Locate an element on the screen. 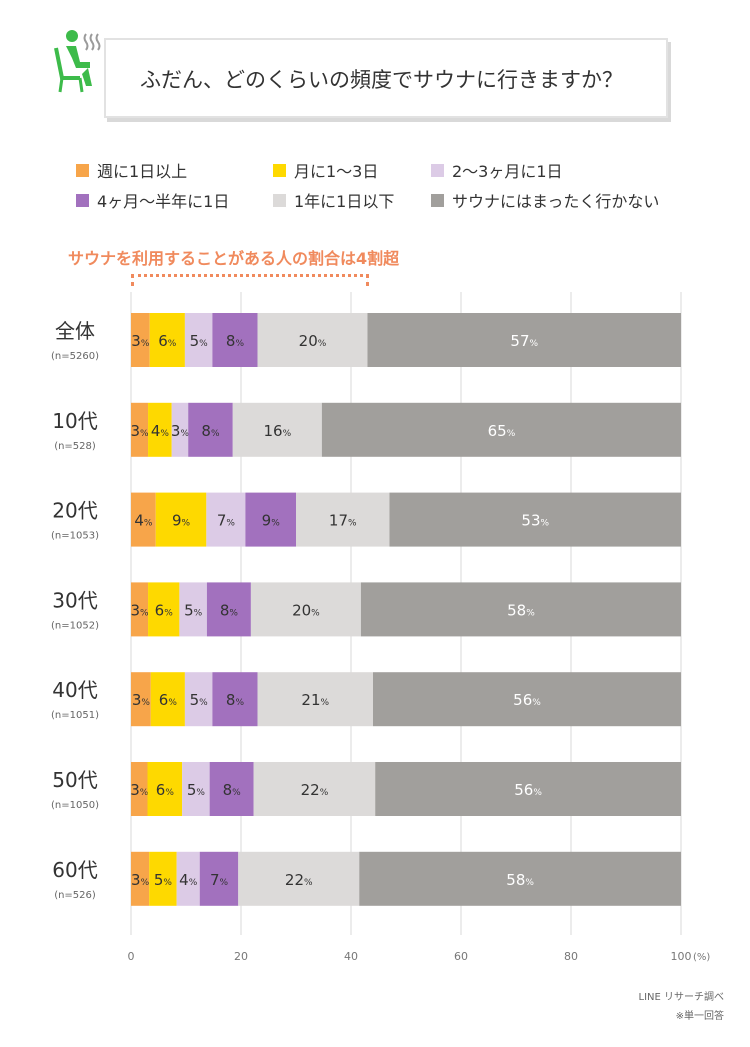 The width and height of the screenshot is (750, 1047). legend-item: 2〜3ヶ月に1日 is located at coordinates (497, 170).